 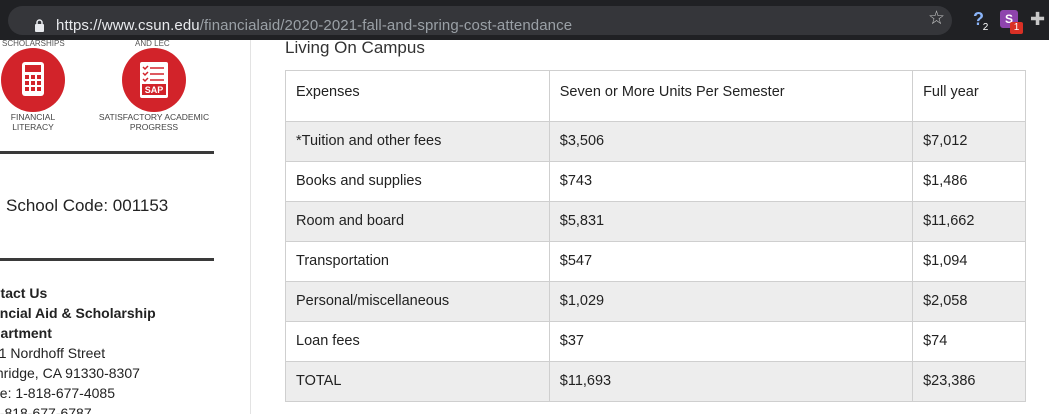 I want to click on table-row: Books and supplies $743 $1,486, so click(x=655, y=181).